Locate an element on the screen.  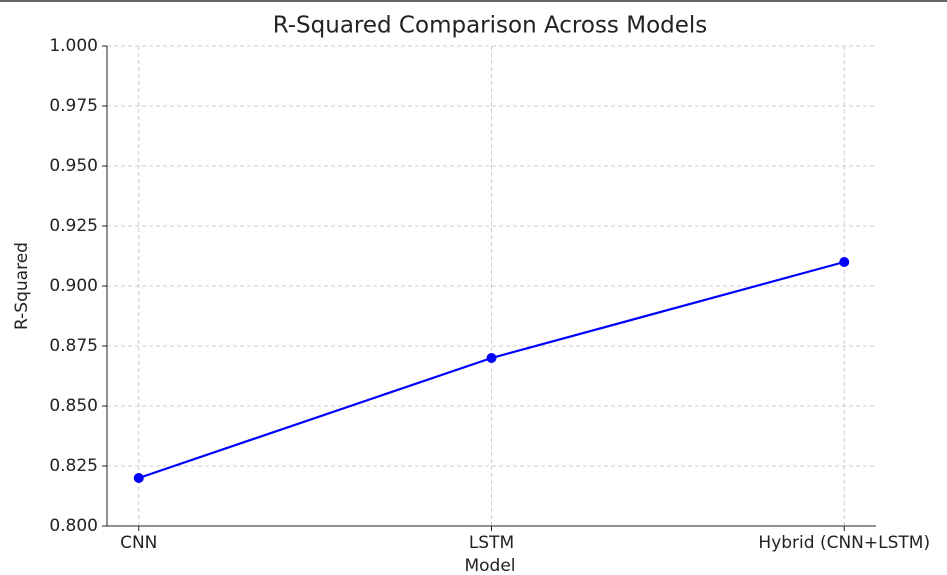
y-tick-label: 0.825 is located at coordinates (73, 466).